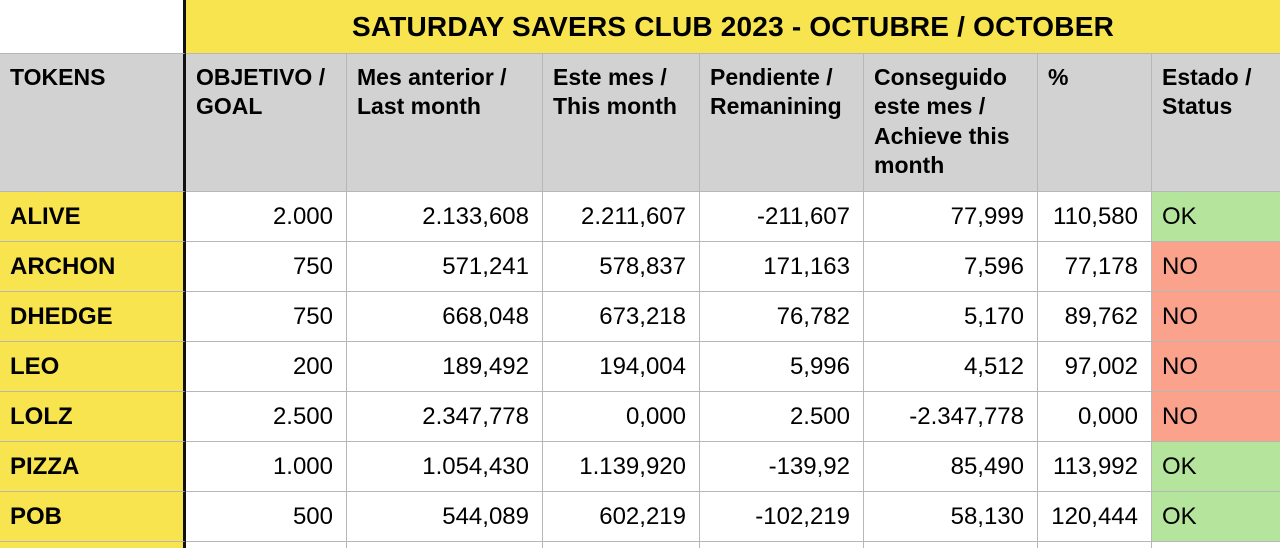  What do you see at coordinates (93, 417) in the screenshot?
I see `token-name-cell: LOLZ` at bounding box center [93, 417].